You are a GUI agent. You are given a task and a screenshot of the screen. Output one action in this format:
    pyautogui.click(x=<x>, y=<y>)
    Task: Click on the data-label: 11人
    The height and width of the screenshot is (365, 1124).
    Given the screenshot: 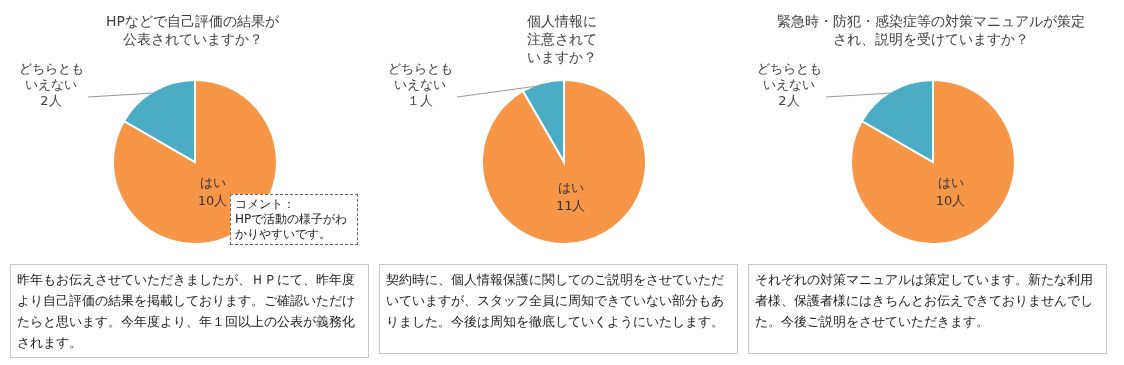 What is the action you would take?
    pyautogui.click(x=570, y=205)
    